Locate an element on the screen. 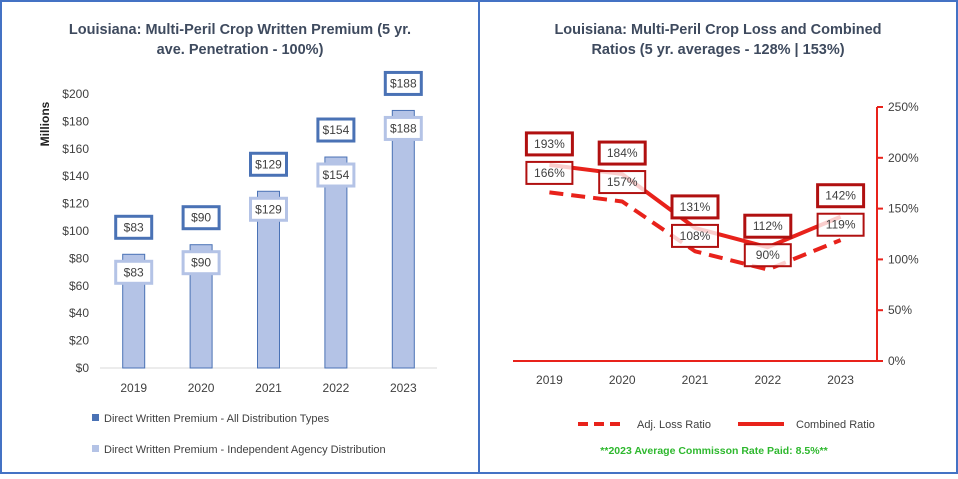  data-label-independent-agency: $188 is located at coordinates (403, 128).